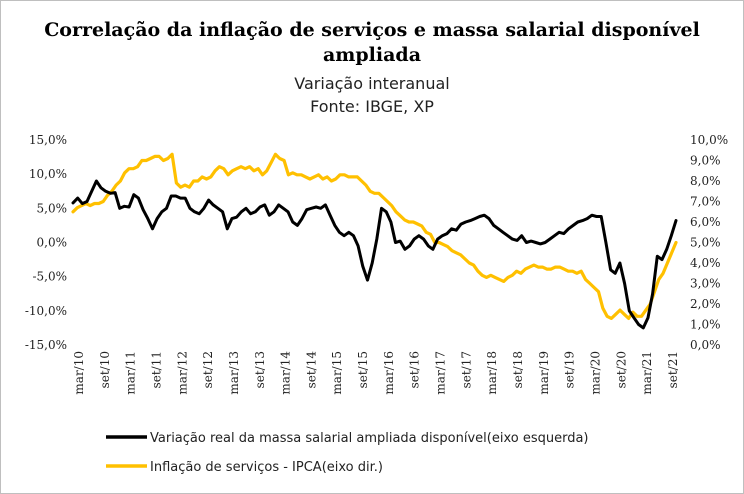  What do you see at coordinates (286, 373) in the screenshot?
I see `x-axis-tick-label: mar/14` at bounding box center [286, 373].